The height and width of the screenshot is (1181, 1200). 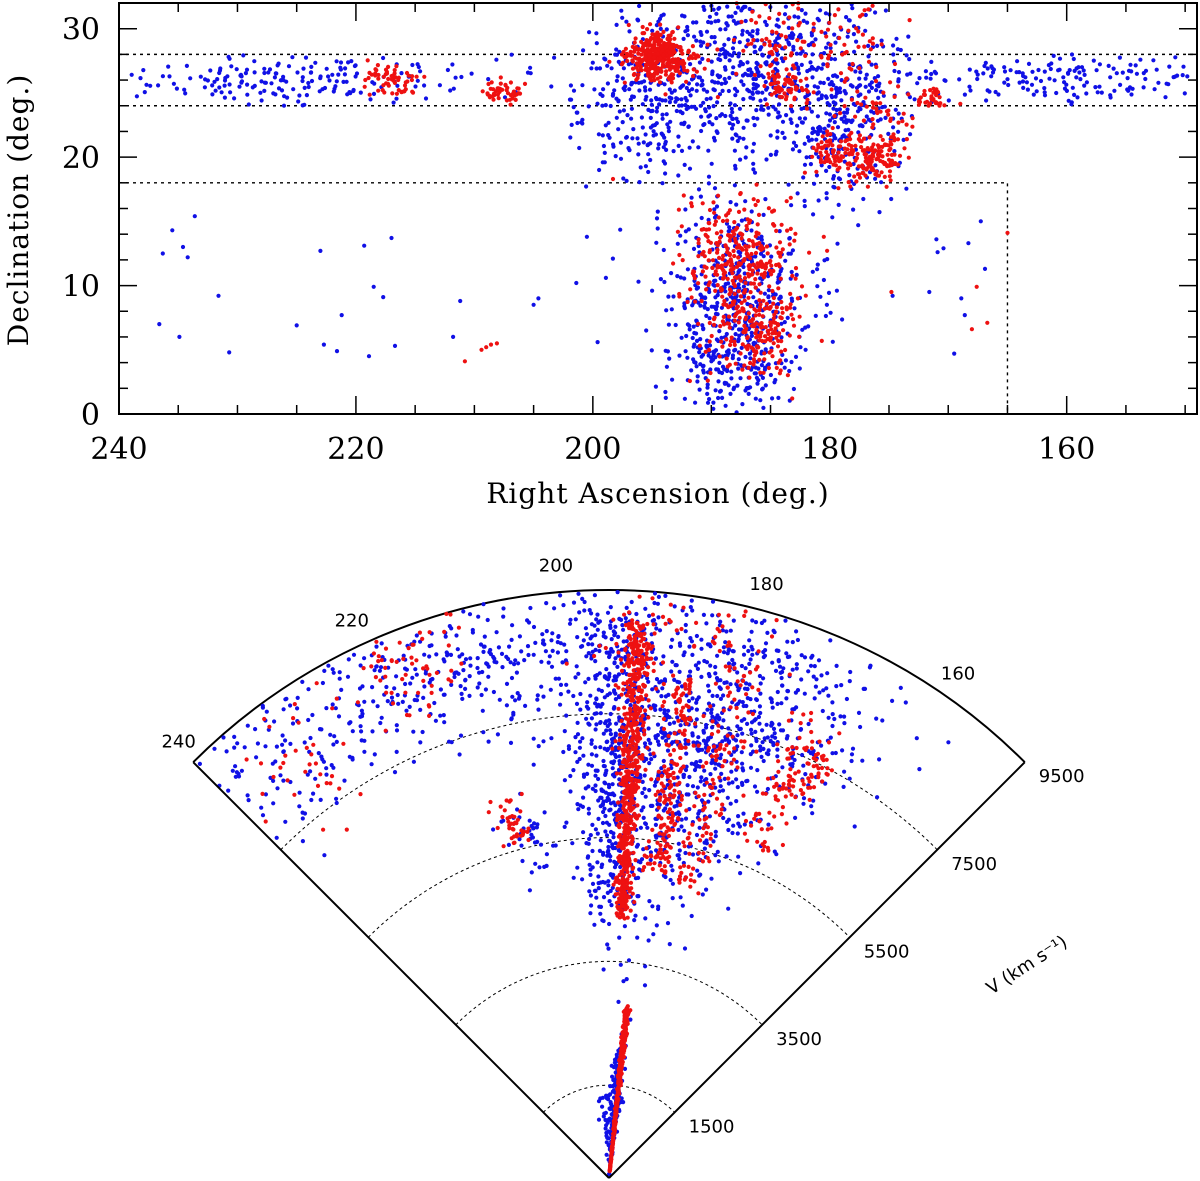 What do you see at coordinates (81, 30) in the screenshot?
I see `y-tick-label: 30` at bounding box center [81, 30].